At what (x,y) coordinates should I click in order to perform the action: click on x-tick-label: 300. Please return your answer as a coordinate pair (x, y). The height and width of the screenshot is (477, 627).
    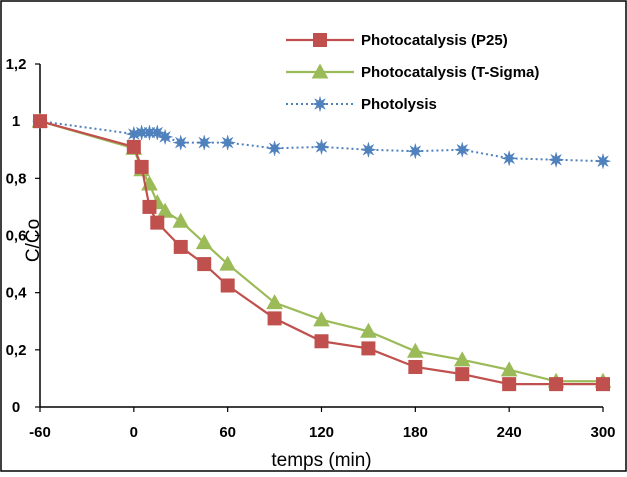
    Looking at the image, I should click on (602, 432).